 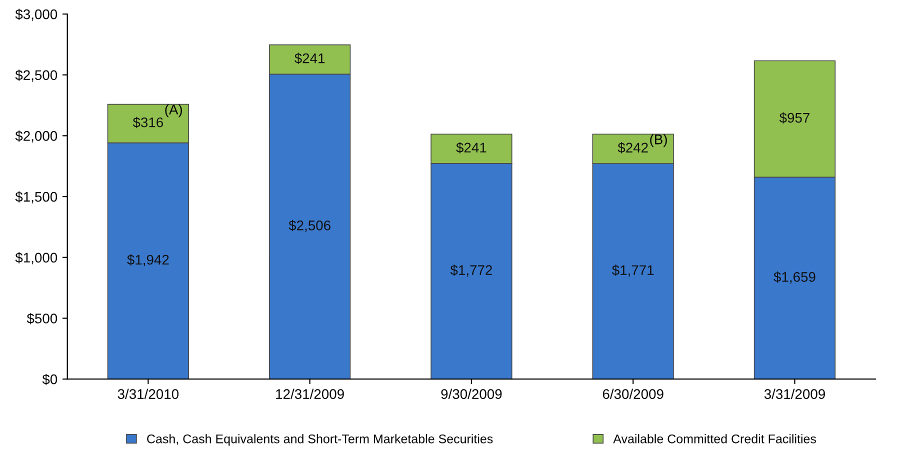 What do you see at coordinates (148, 260) in the screenshot?
I see `data-label: $1,942` at bounding box center [148, 260].